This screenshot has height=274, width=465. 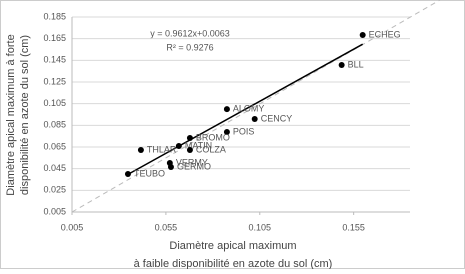 What do you see at coordinates (192, 162) in the screenshot?
I see `point-label: VERMY` at bounding box center [192, 162].